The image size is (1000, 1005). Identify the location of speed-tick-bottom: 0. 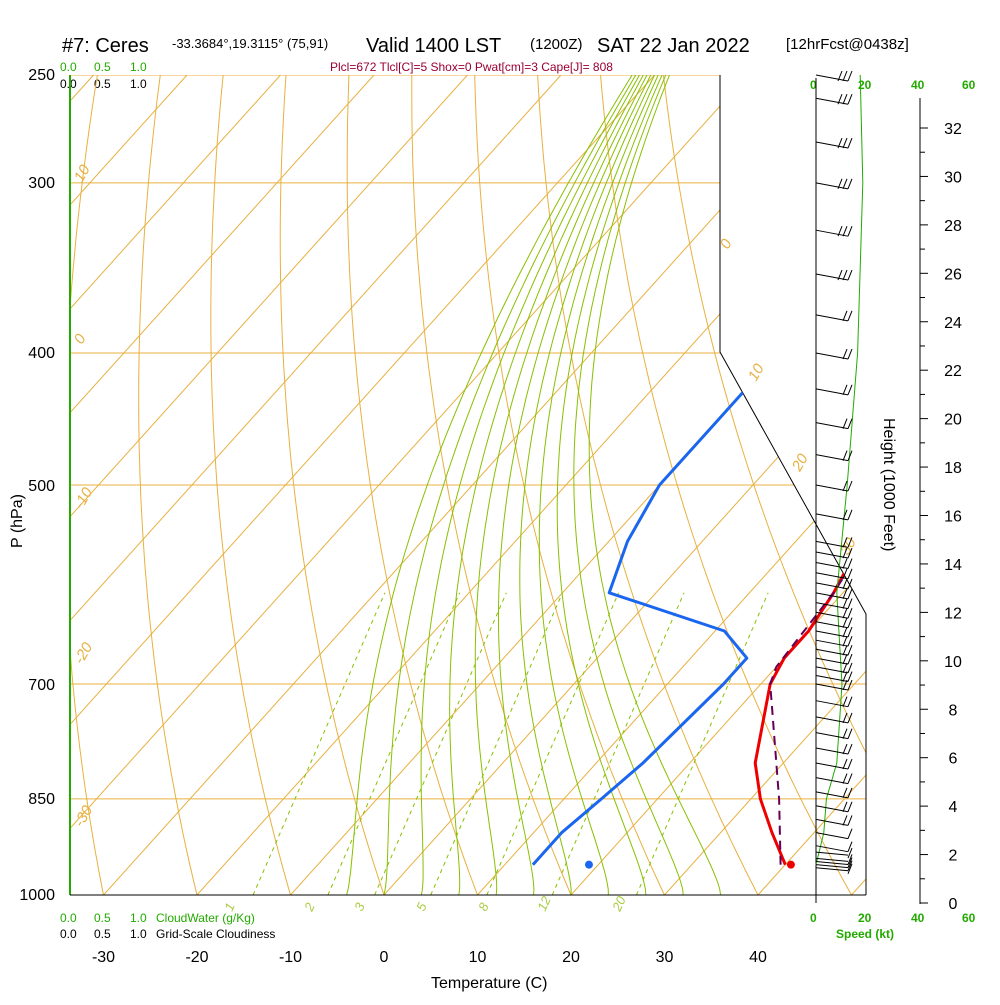
(813, 918).